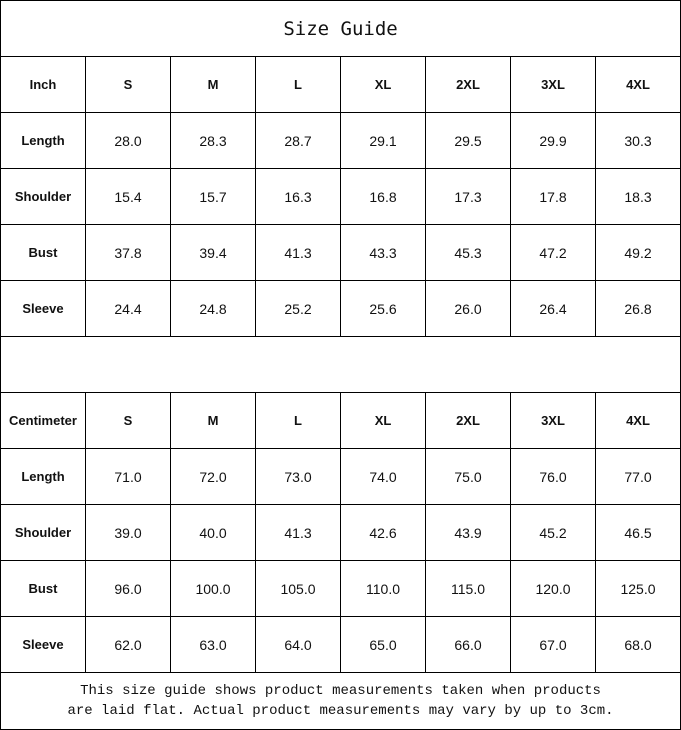 The width and height of the screenshot is (681, 730). I want to click on measurement-value: 43.3, so click(383, 252).